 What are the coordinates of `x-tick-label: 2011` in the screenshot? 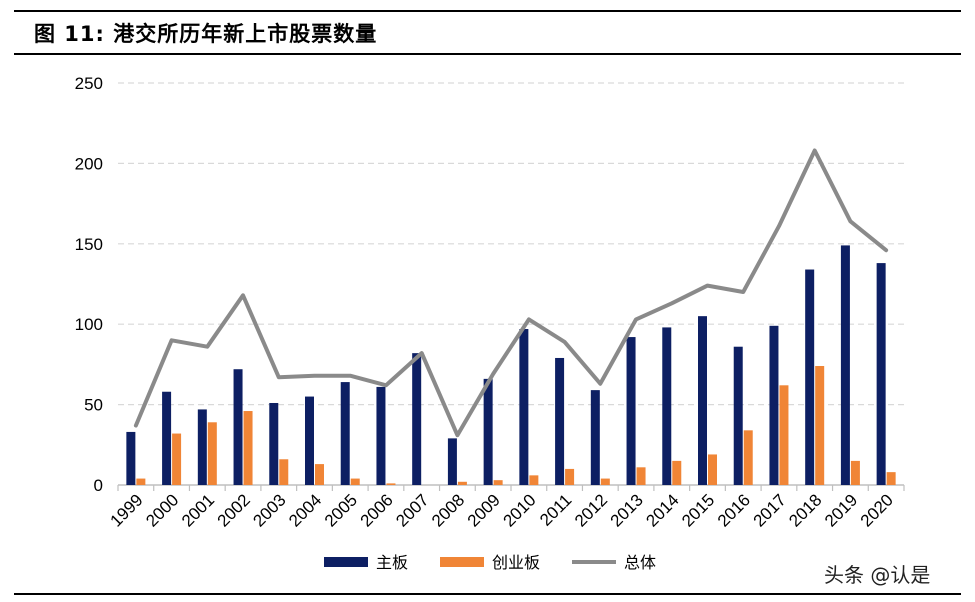 It's located at (555, 509).